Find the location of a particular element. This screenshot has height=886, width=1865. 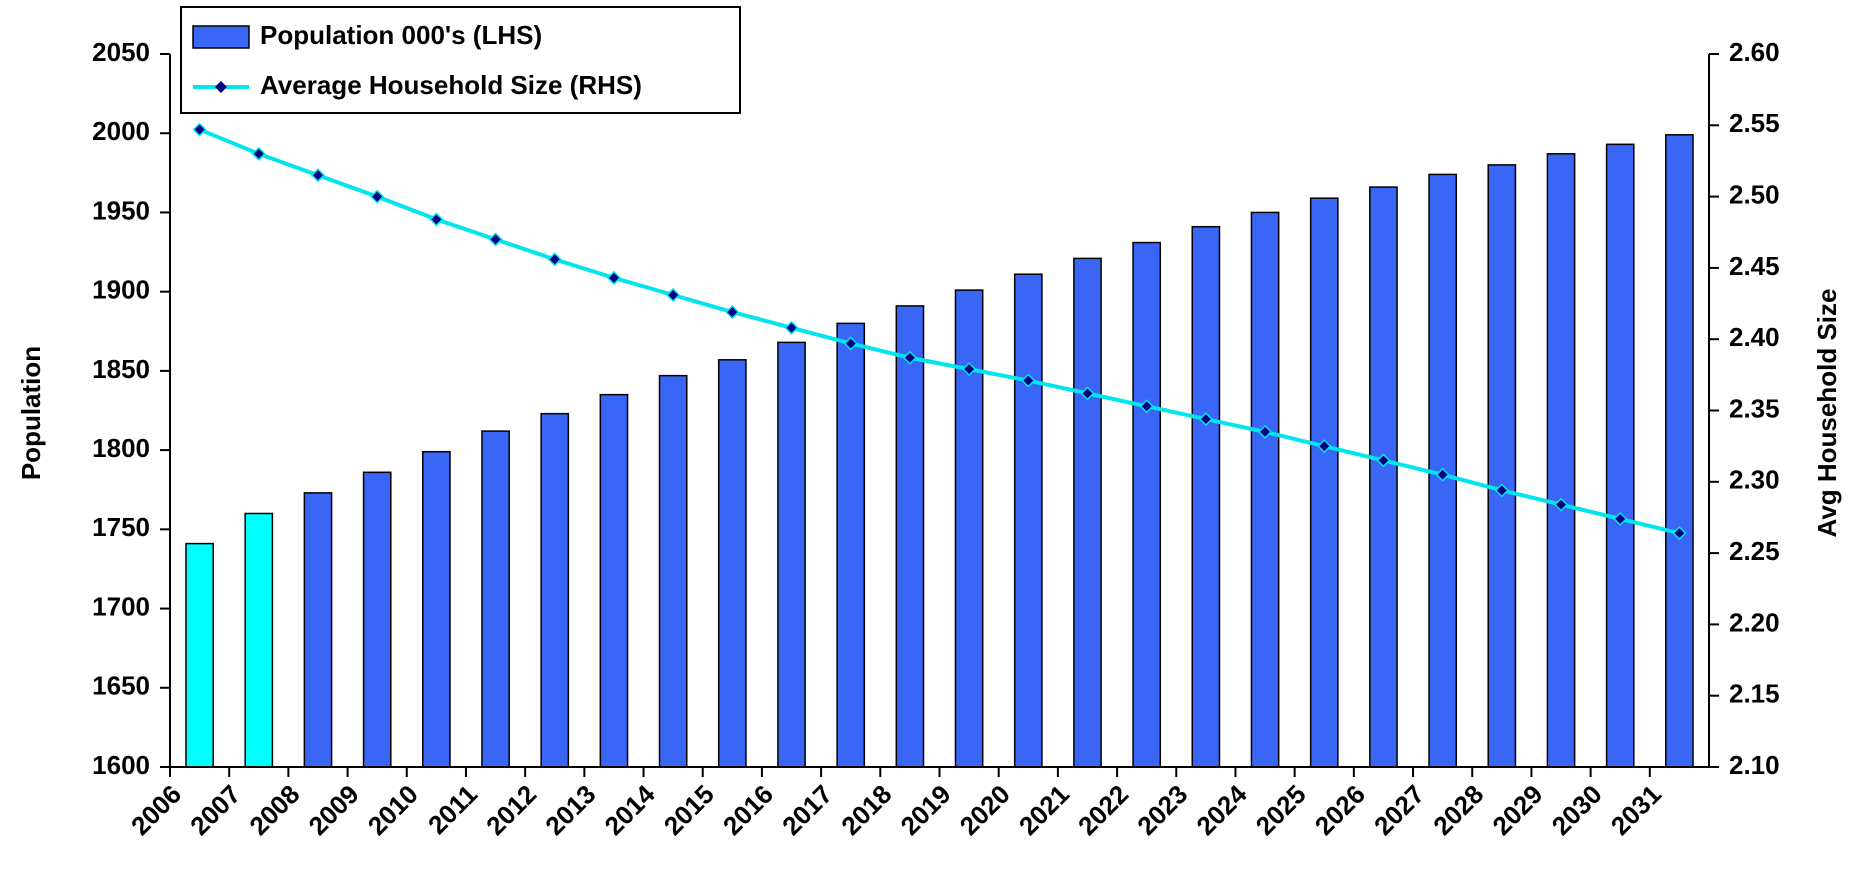

x-tick-label: 2020 is located at coordinates (985, 810).